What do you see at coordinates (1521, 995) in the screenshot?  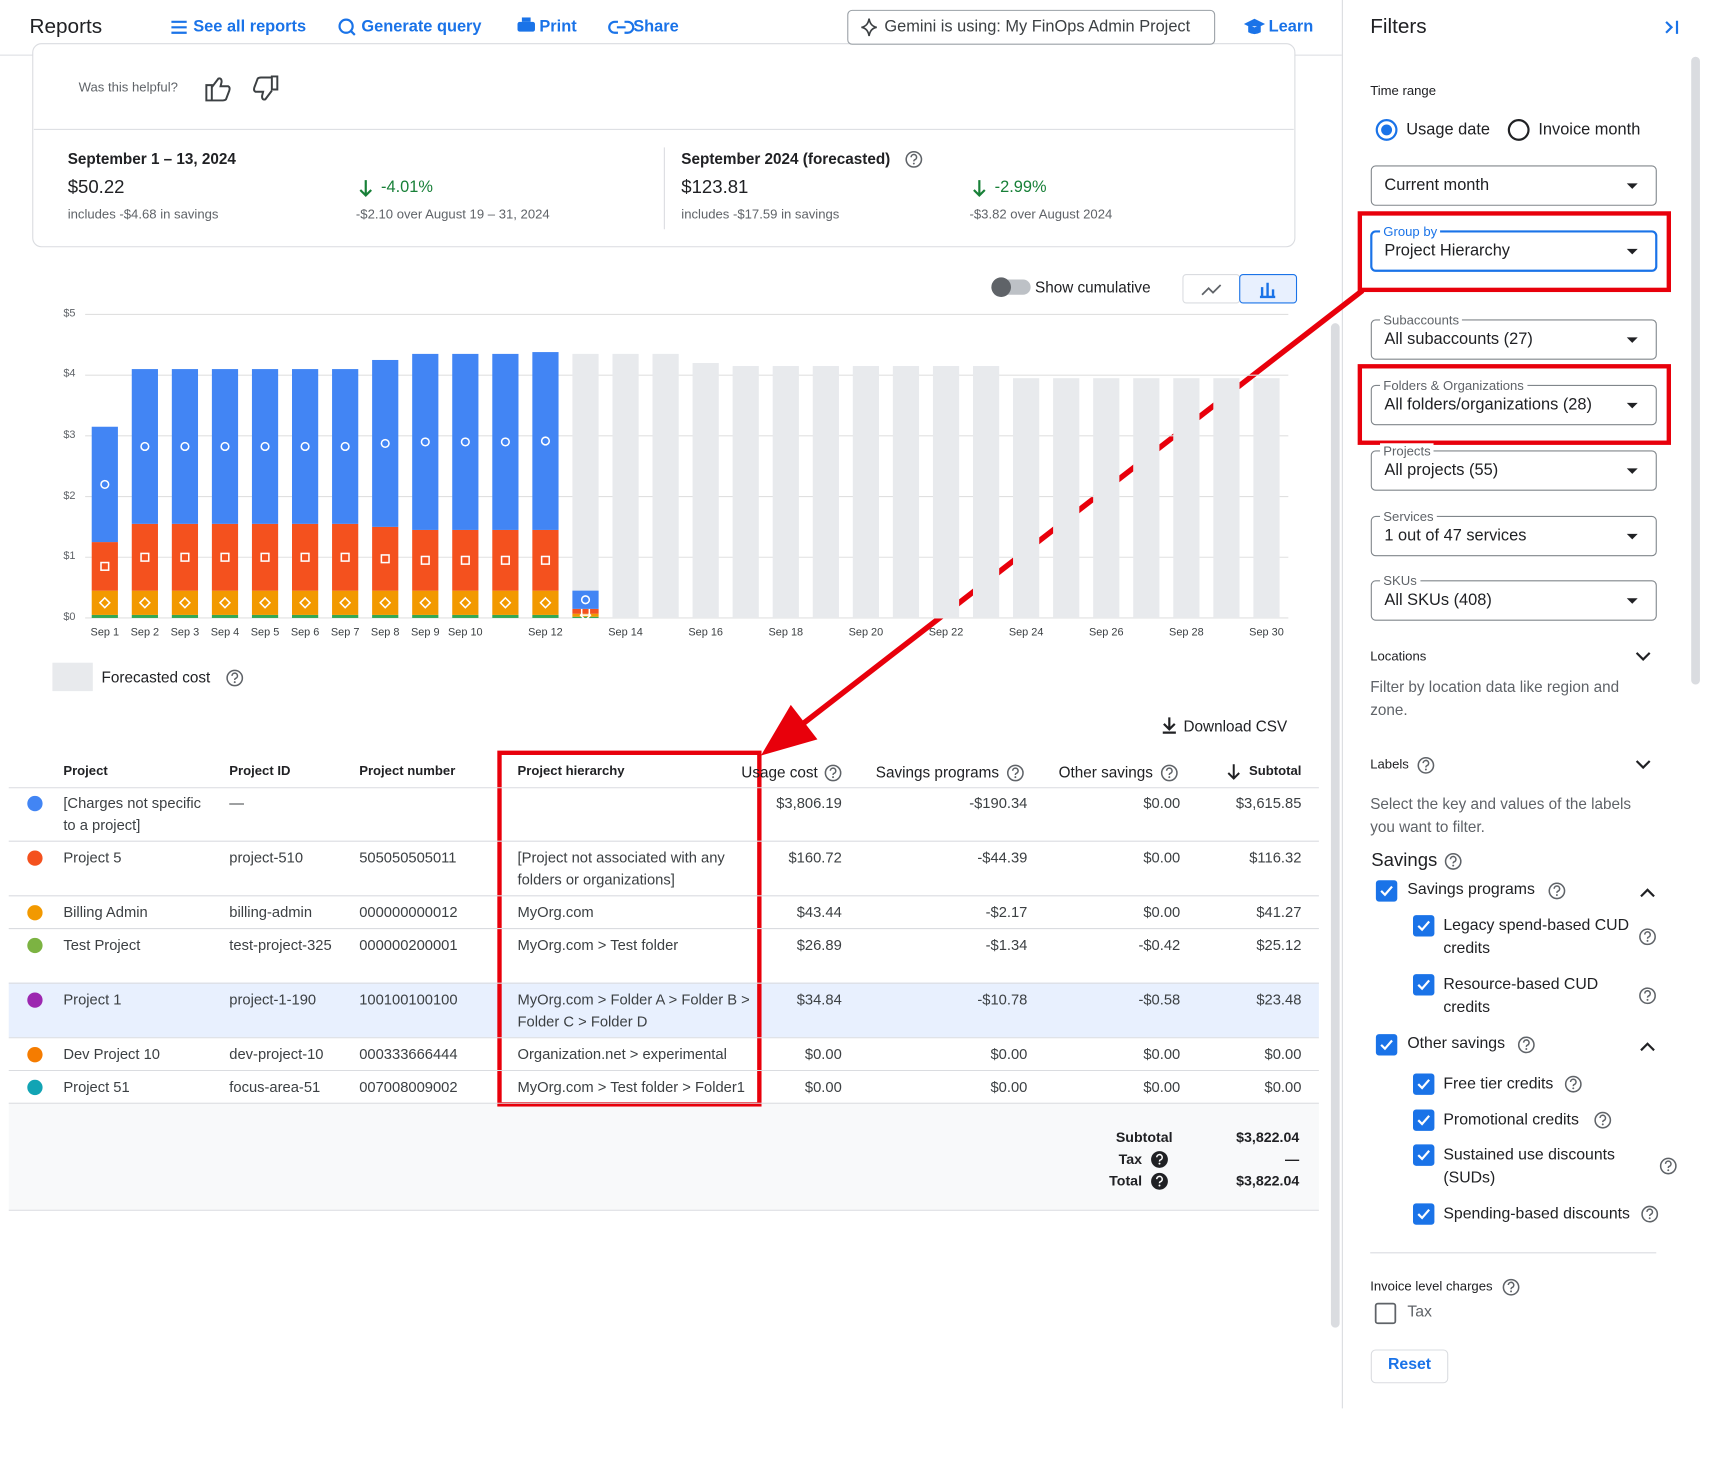 I see `checkbox-label: Resource-based CUD credits` at bounding box center [1521, 995].